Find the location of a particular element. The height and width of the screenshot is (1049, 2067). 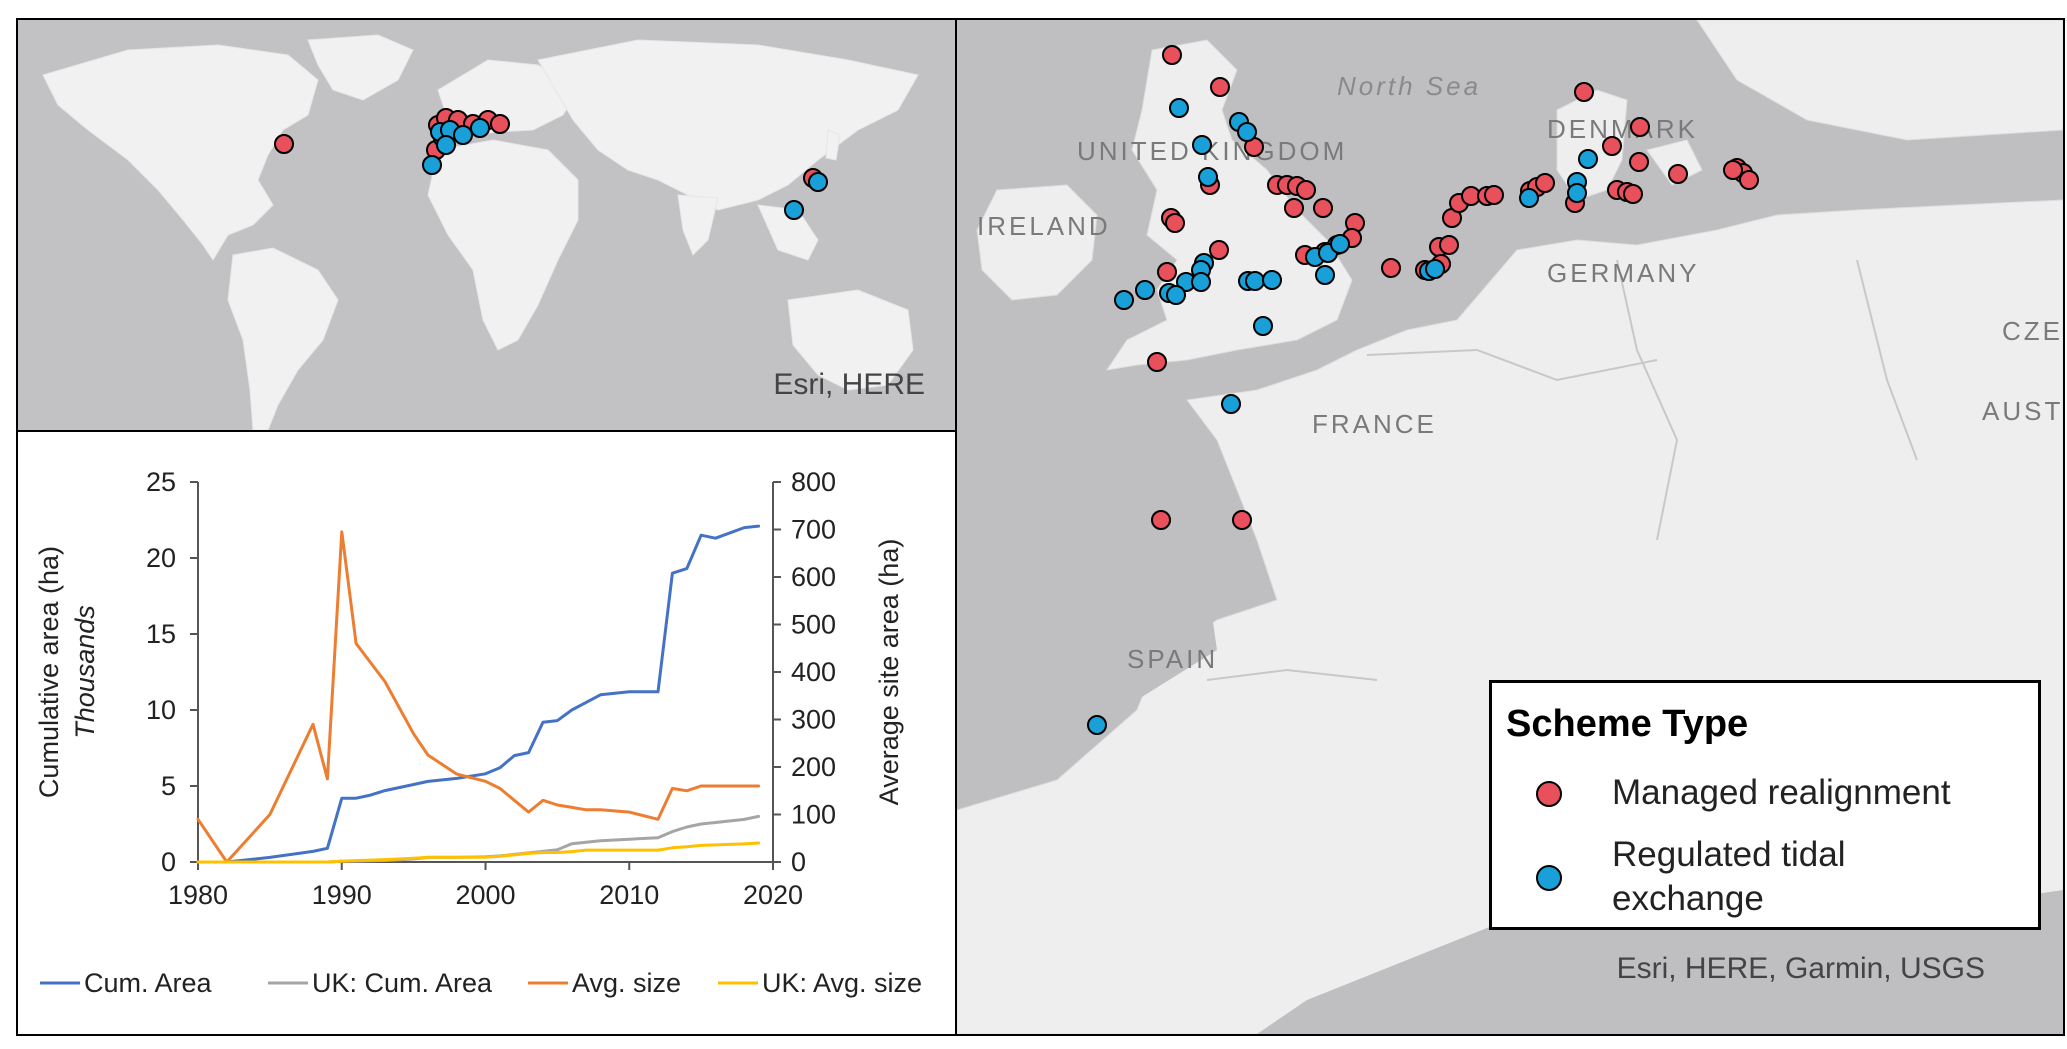

y-right-tick-label: 100 is located at coordinates (813, 815).